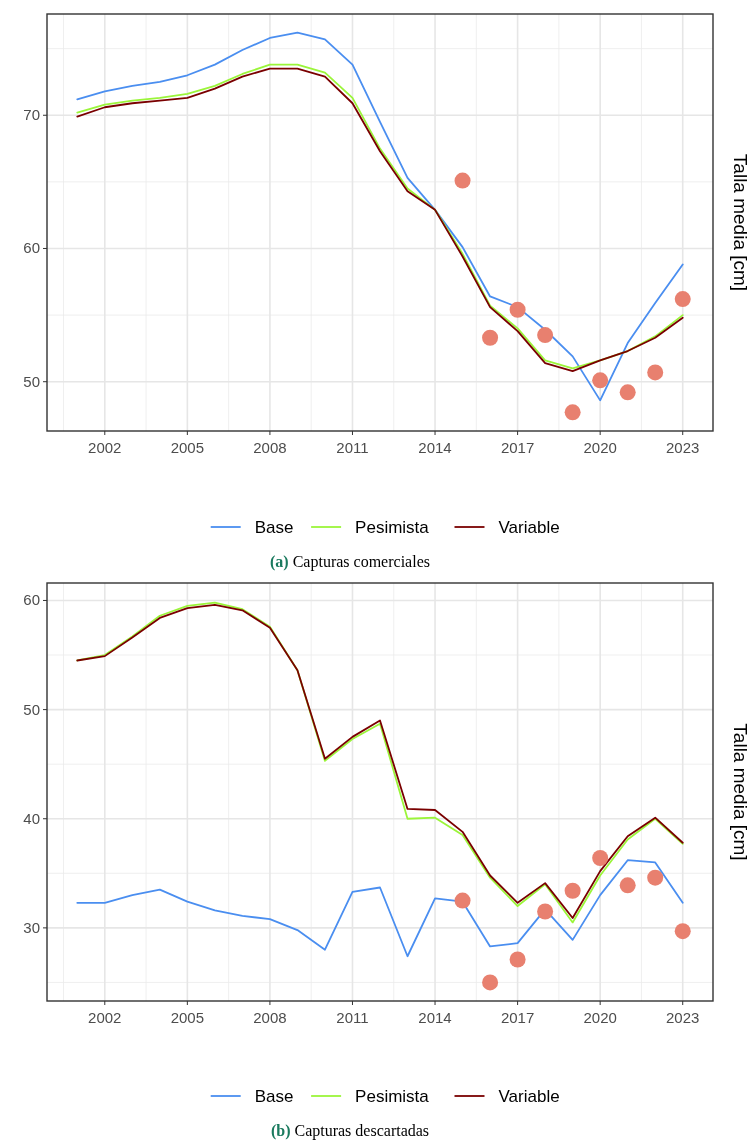  What do you see at coordinates (31, 818) in the screenshot?
I see `y-tick-label: 40` at bounding box center [31, 818].